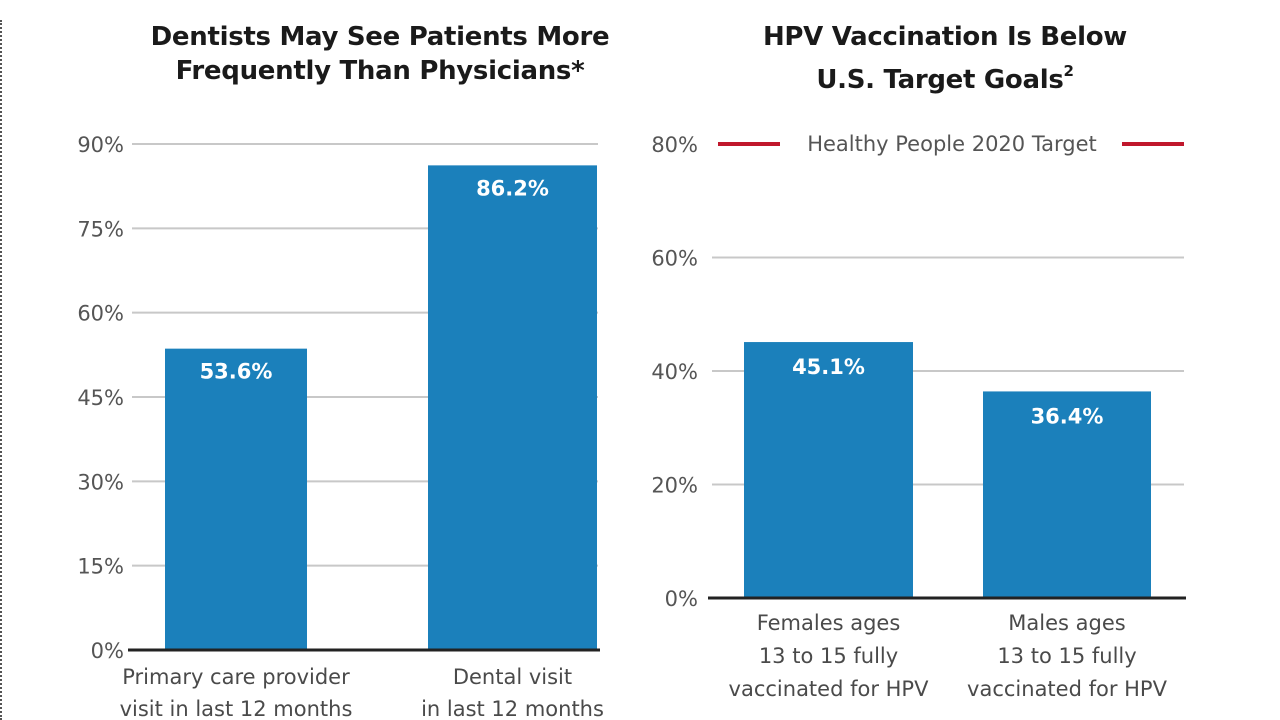 This screenshot has height=720, width=1280. I want to click on target-line-label: Healthy People 2020 Target, so click(952, 144).